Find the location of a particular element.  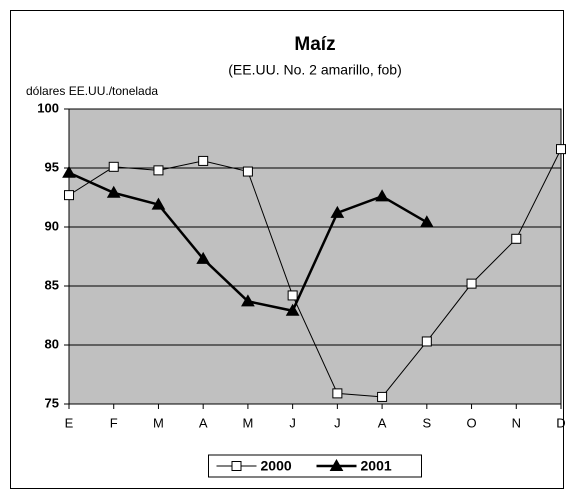

x-tick-label: S is located at coordinates (426, 422).